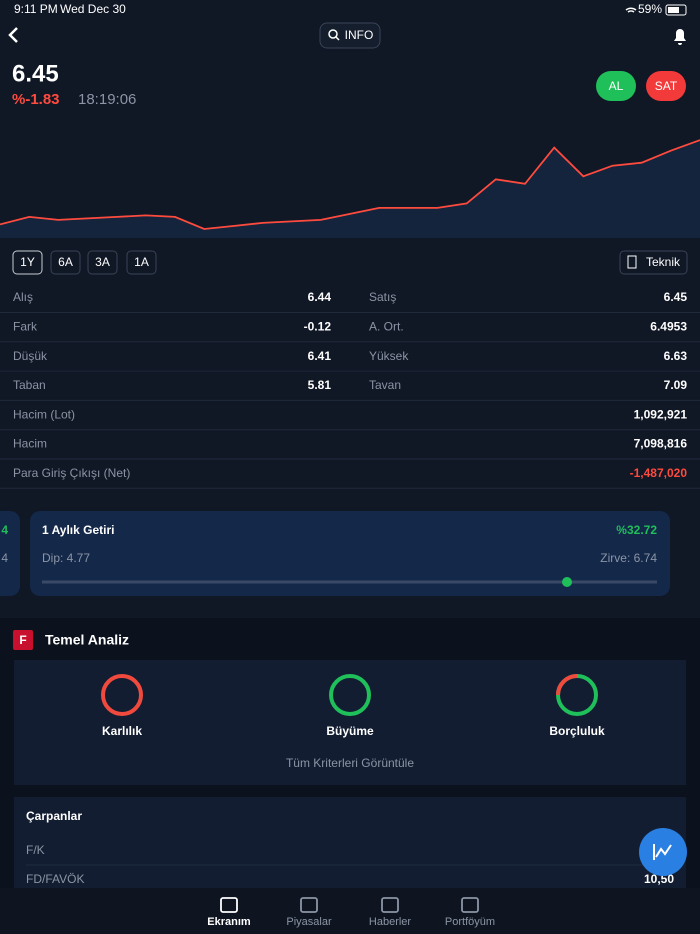  I want to click on range-button: 6A, so click(65, 262).